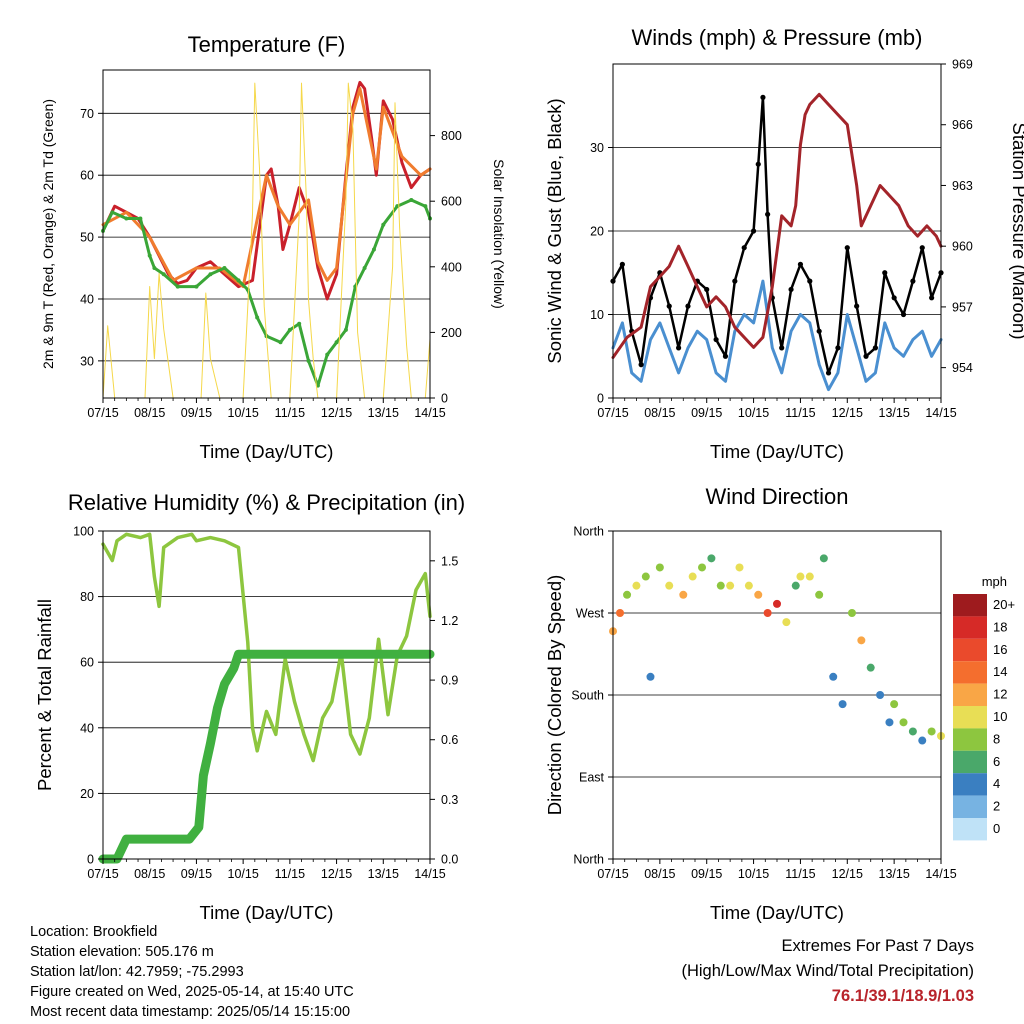 This screenshot has width=1024, height=1024. I want to click on colorbar-label: 16, so click(1000, 649).